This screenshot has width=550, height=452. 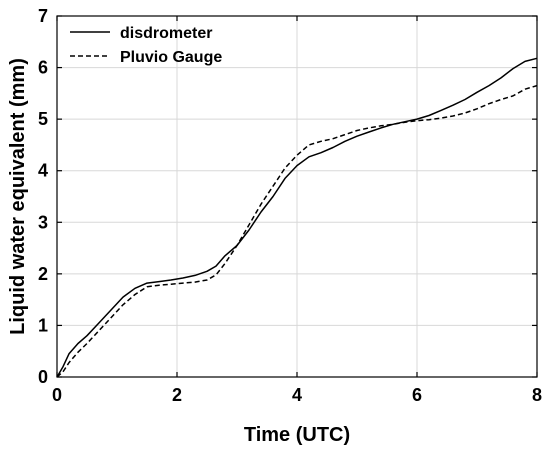 I want to click on x-tick-label: 4, so click(x=297, y=395).